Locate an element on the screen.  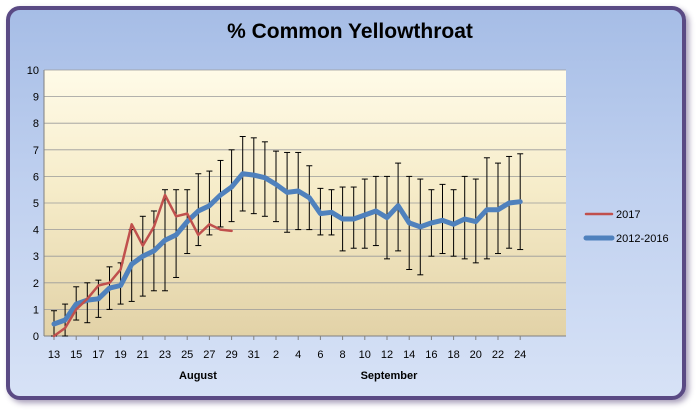
x-tick-label: 17 is located at coordinates (98, 355).